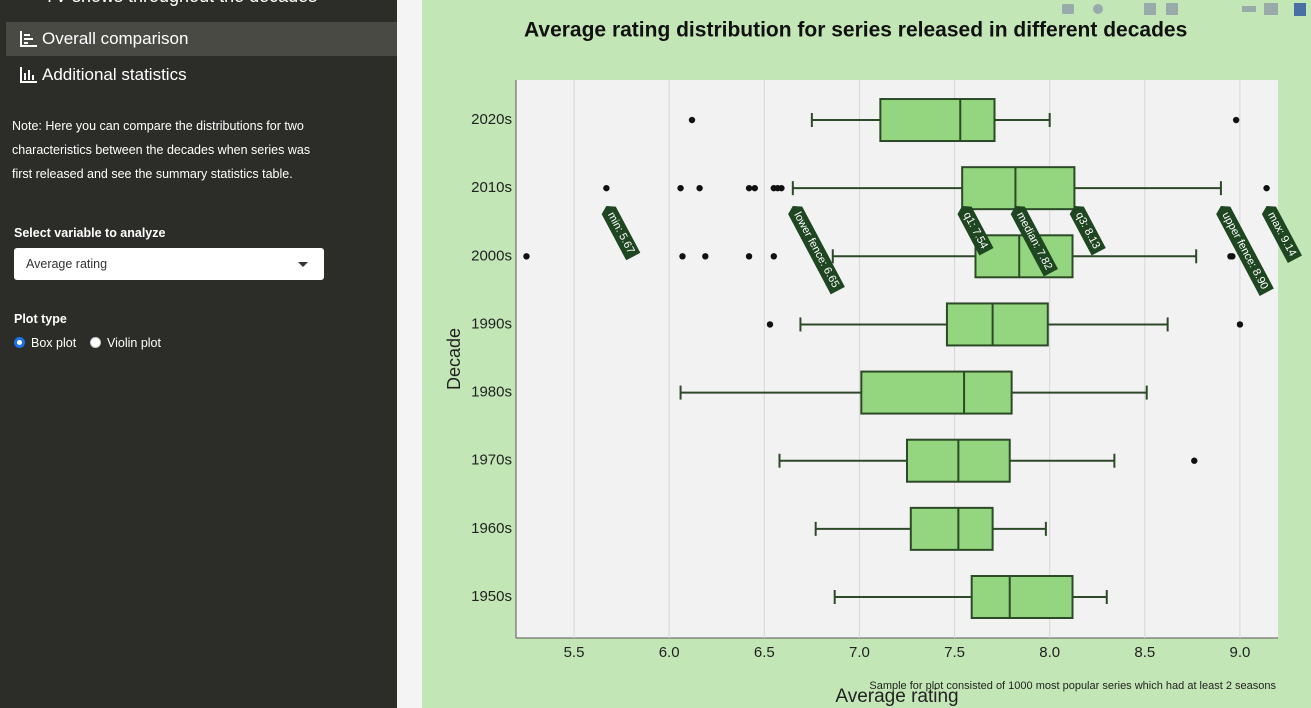 This screenshot has width=1311, height=708. I want to click on y-tick-label: 2020s, so click(491, 119).